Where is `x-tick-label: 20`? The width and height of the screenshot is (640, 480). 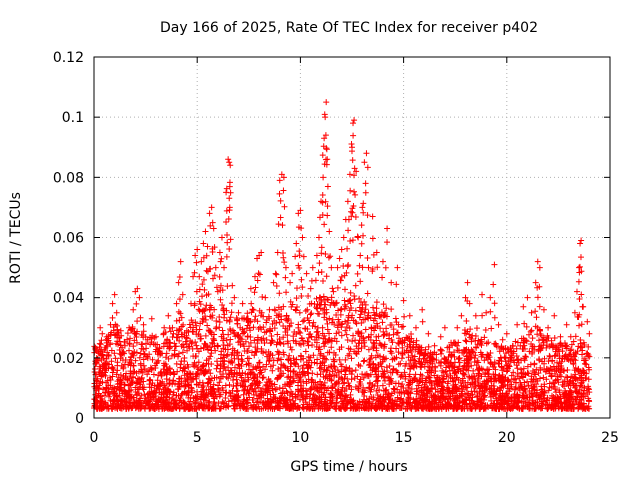 x-tick-label: 20 is located at coordinates (507, 438).